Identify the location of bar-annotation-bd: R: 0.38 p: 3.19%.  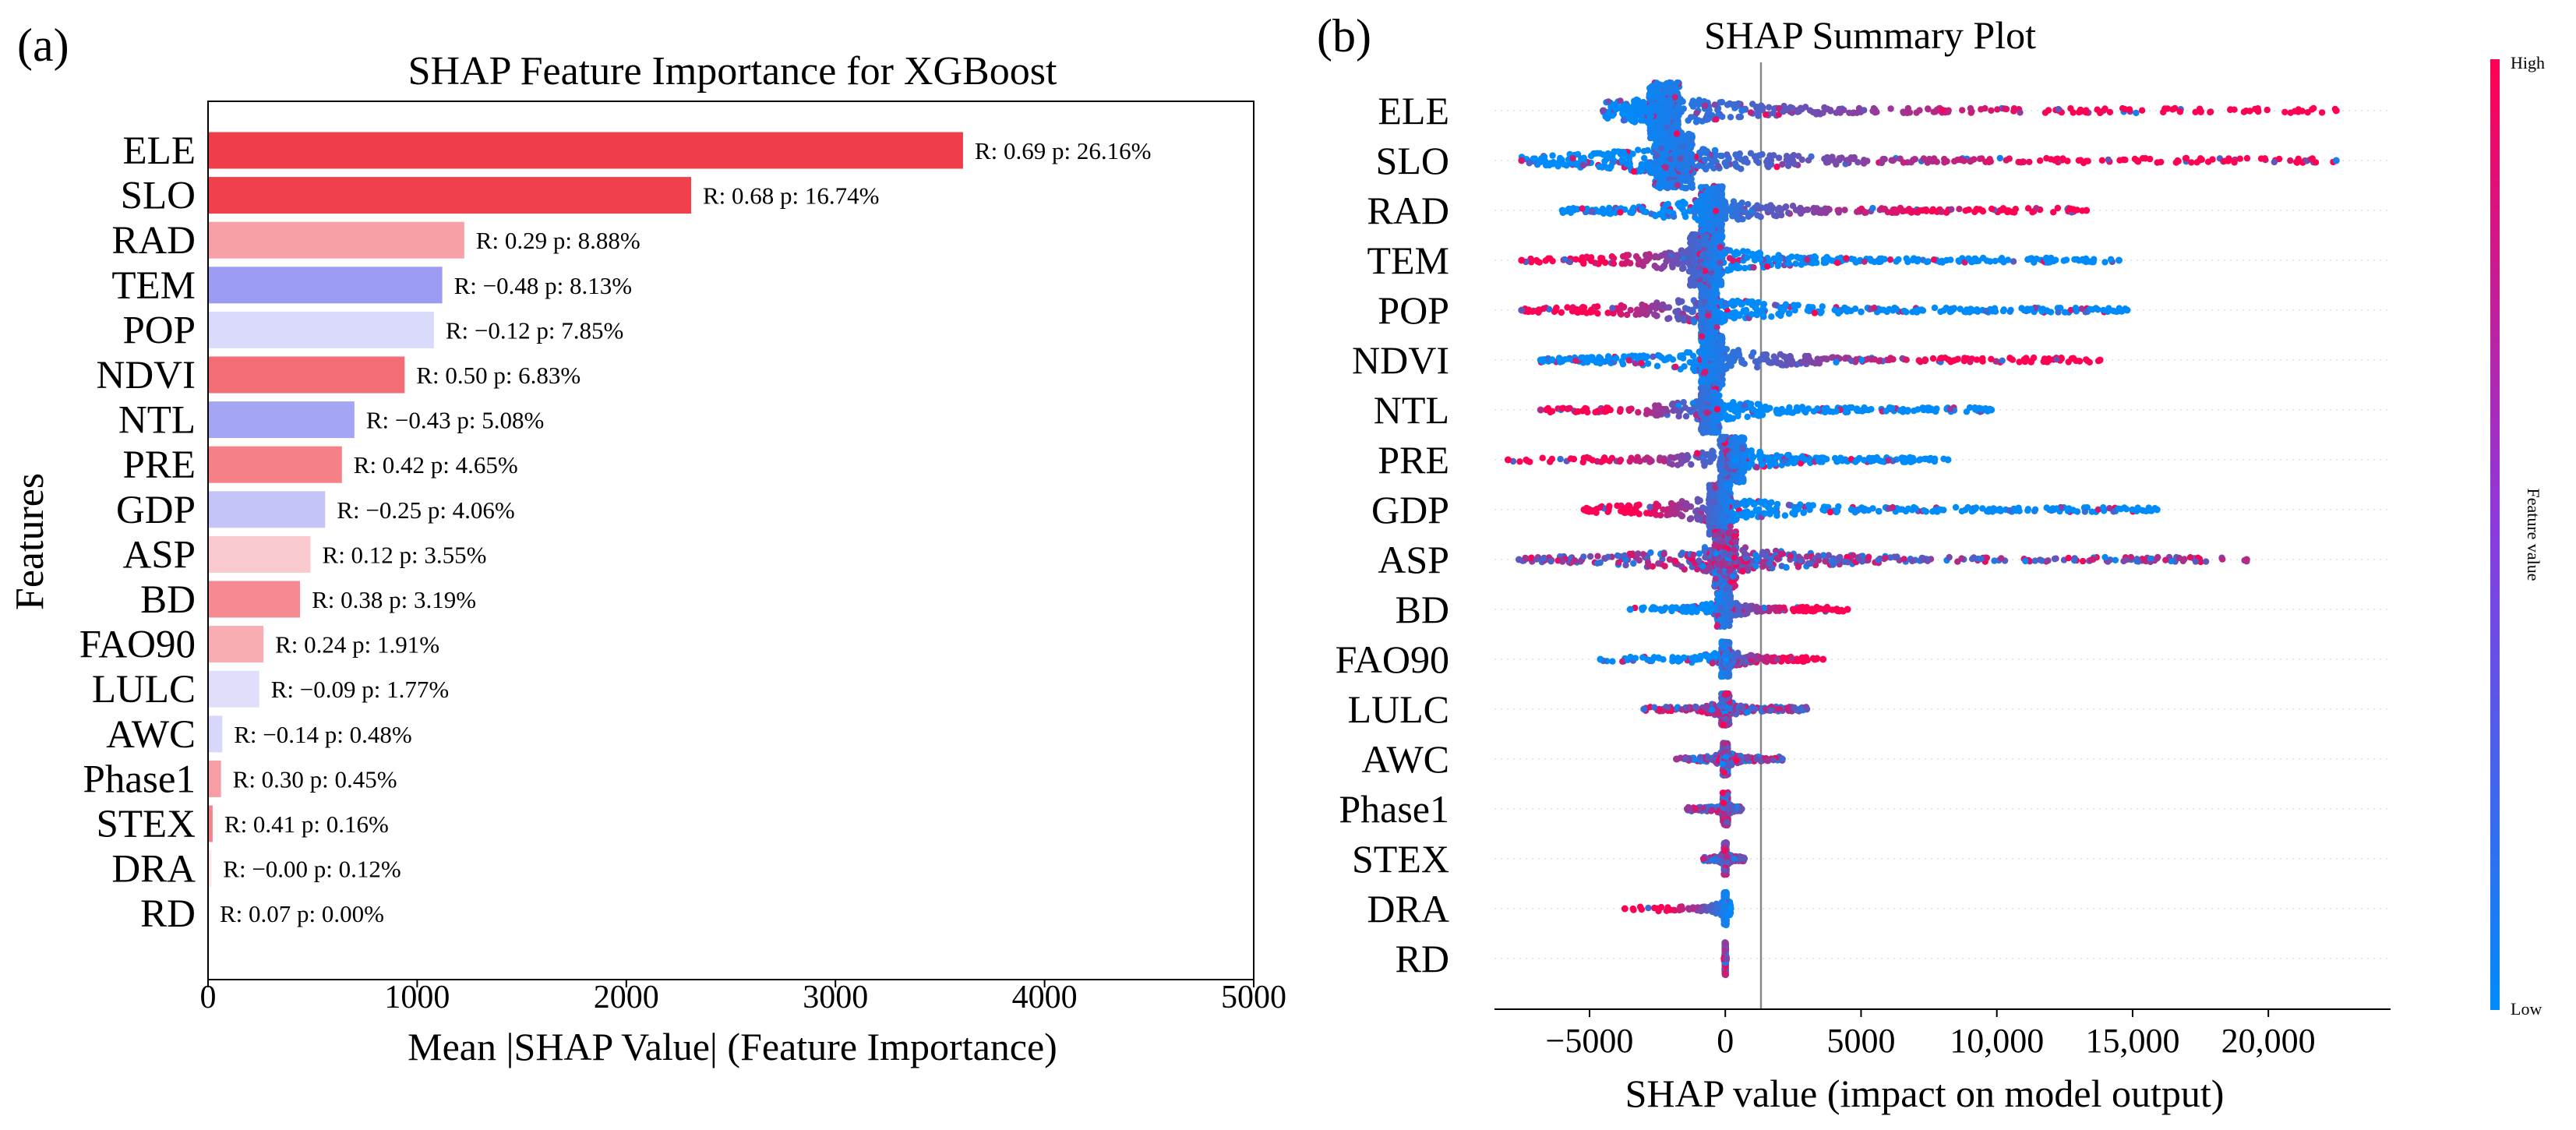
(394, 599).